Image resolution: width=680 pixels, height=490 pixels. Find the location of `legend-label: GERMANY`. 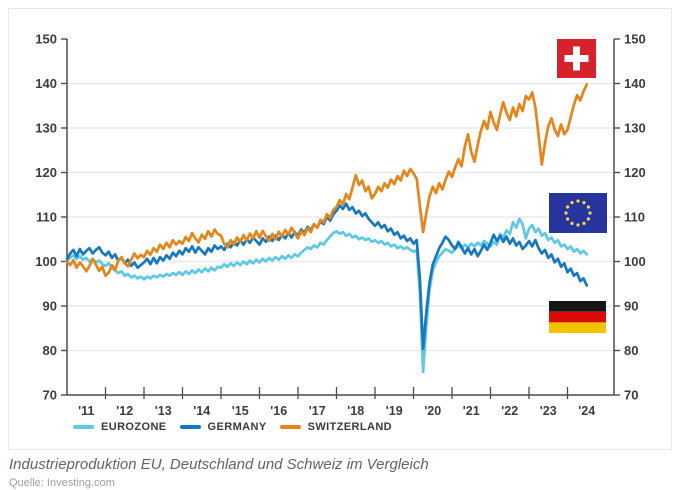

legend-label: GERMANY is located at coordinates (237, 427).